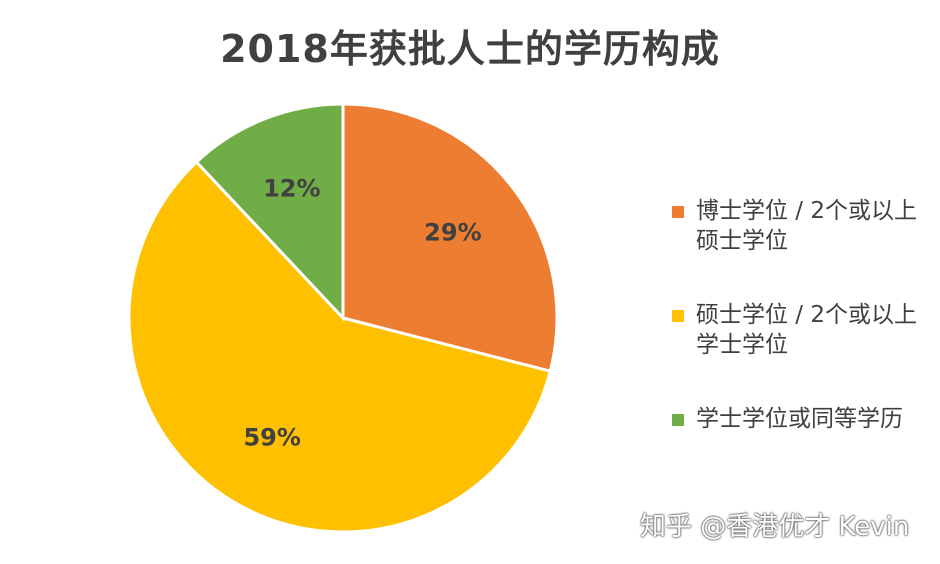  I want to click on legend-entry-masters: 硕士学位 / 2个或以上学士学位, so click(799, 352).